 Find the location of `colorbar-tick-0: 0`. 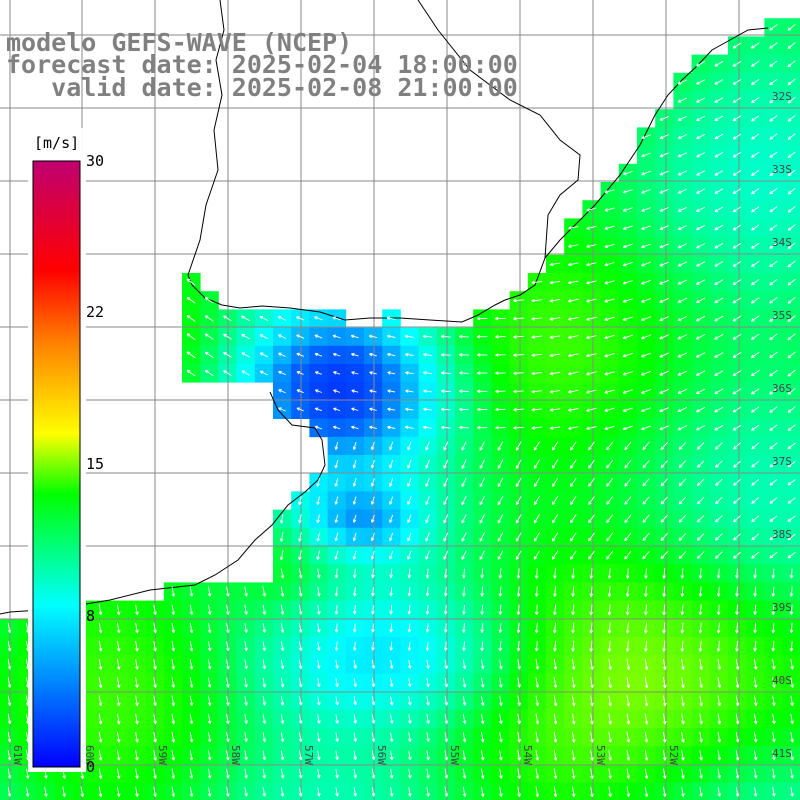

colorbar-tick-0: 0 is located at coordinates (90, 767).